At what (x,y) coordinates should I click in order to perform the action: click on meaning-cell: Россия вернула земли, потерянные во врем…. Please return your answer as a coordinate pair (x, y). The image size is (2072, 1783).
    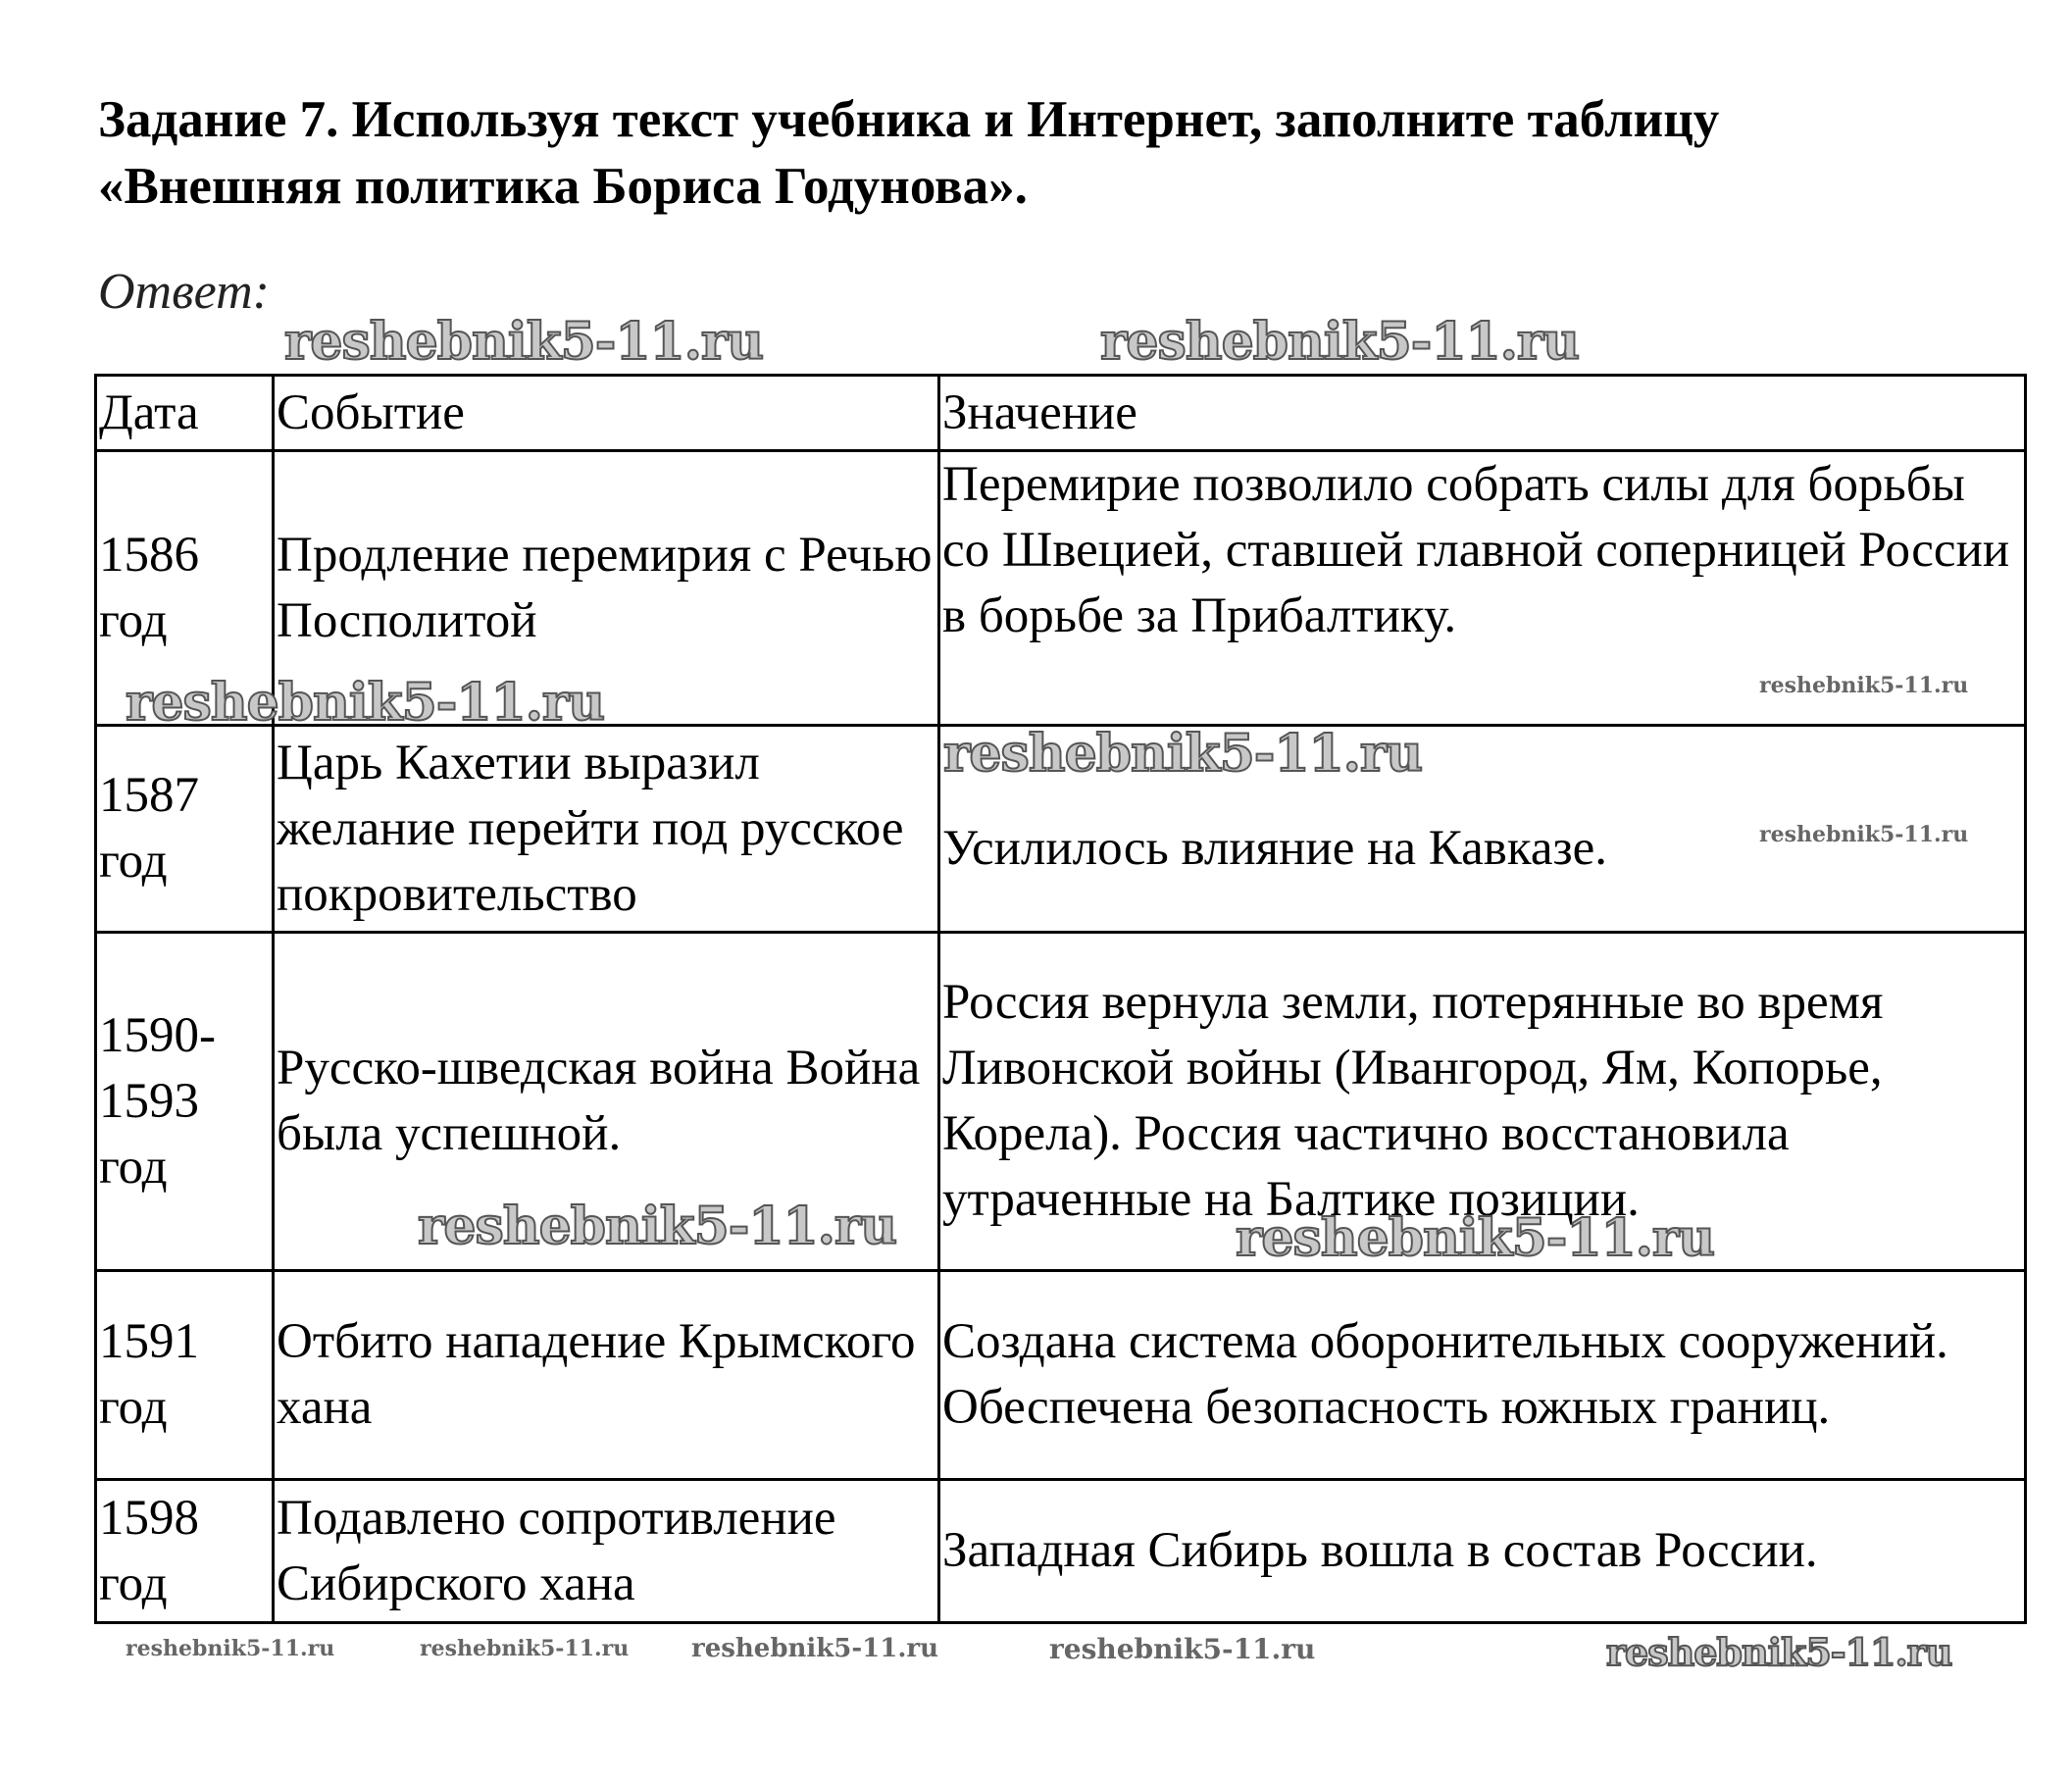
    Looking at the image, I should click on (1482, 1101).